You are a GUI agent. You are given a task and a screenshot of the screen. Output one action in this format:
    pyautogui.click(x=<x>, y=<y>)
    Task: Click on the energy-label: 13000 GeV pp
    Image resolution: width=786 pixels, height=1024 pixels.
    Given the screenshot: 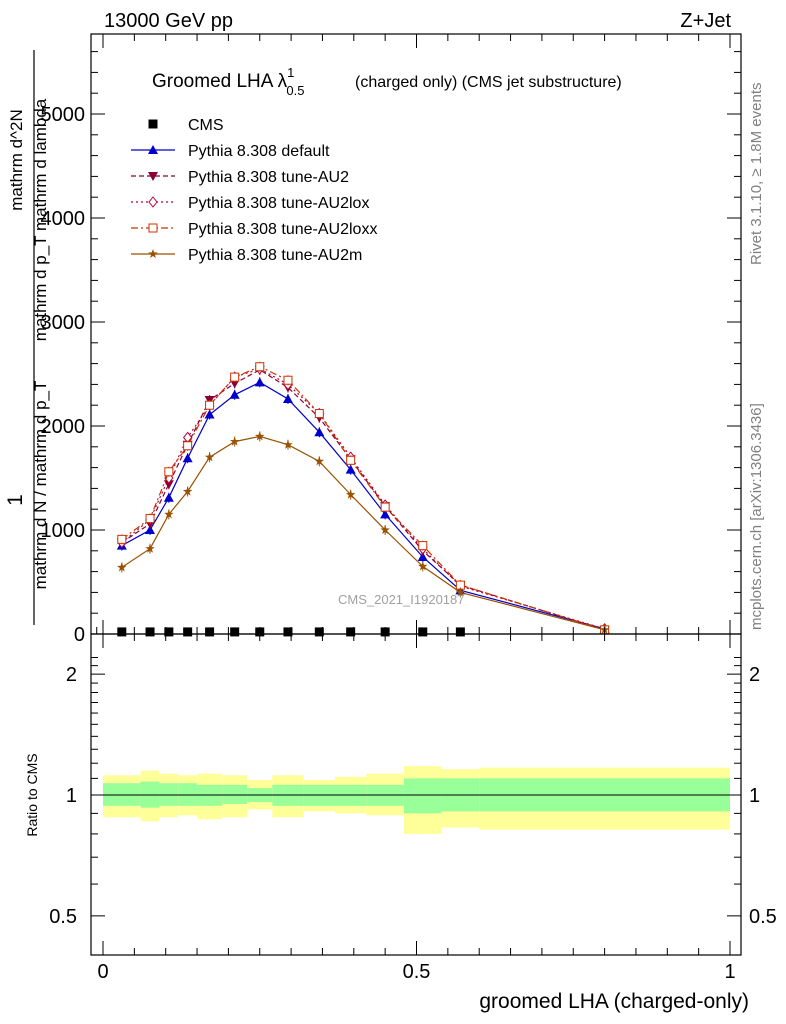 What is the action you would take?
    pyautogui.click(x=168, y=21)
    